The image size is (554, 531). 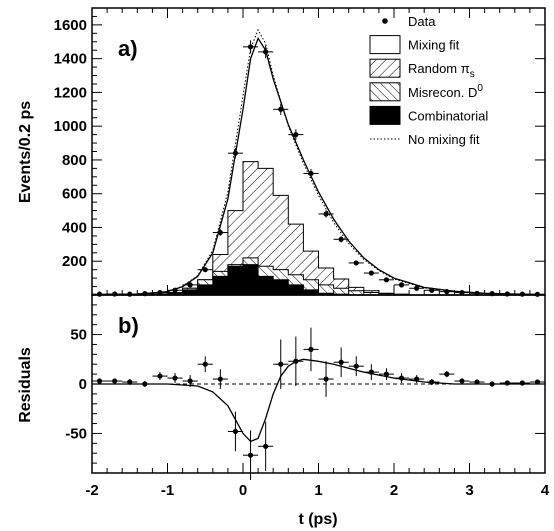 I want to click on x-tick-label: 2, so click(x=394, y=490).